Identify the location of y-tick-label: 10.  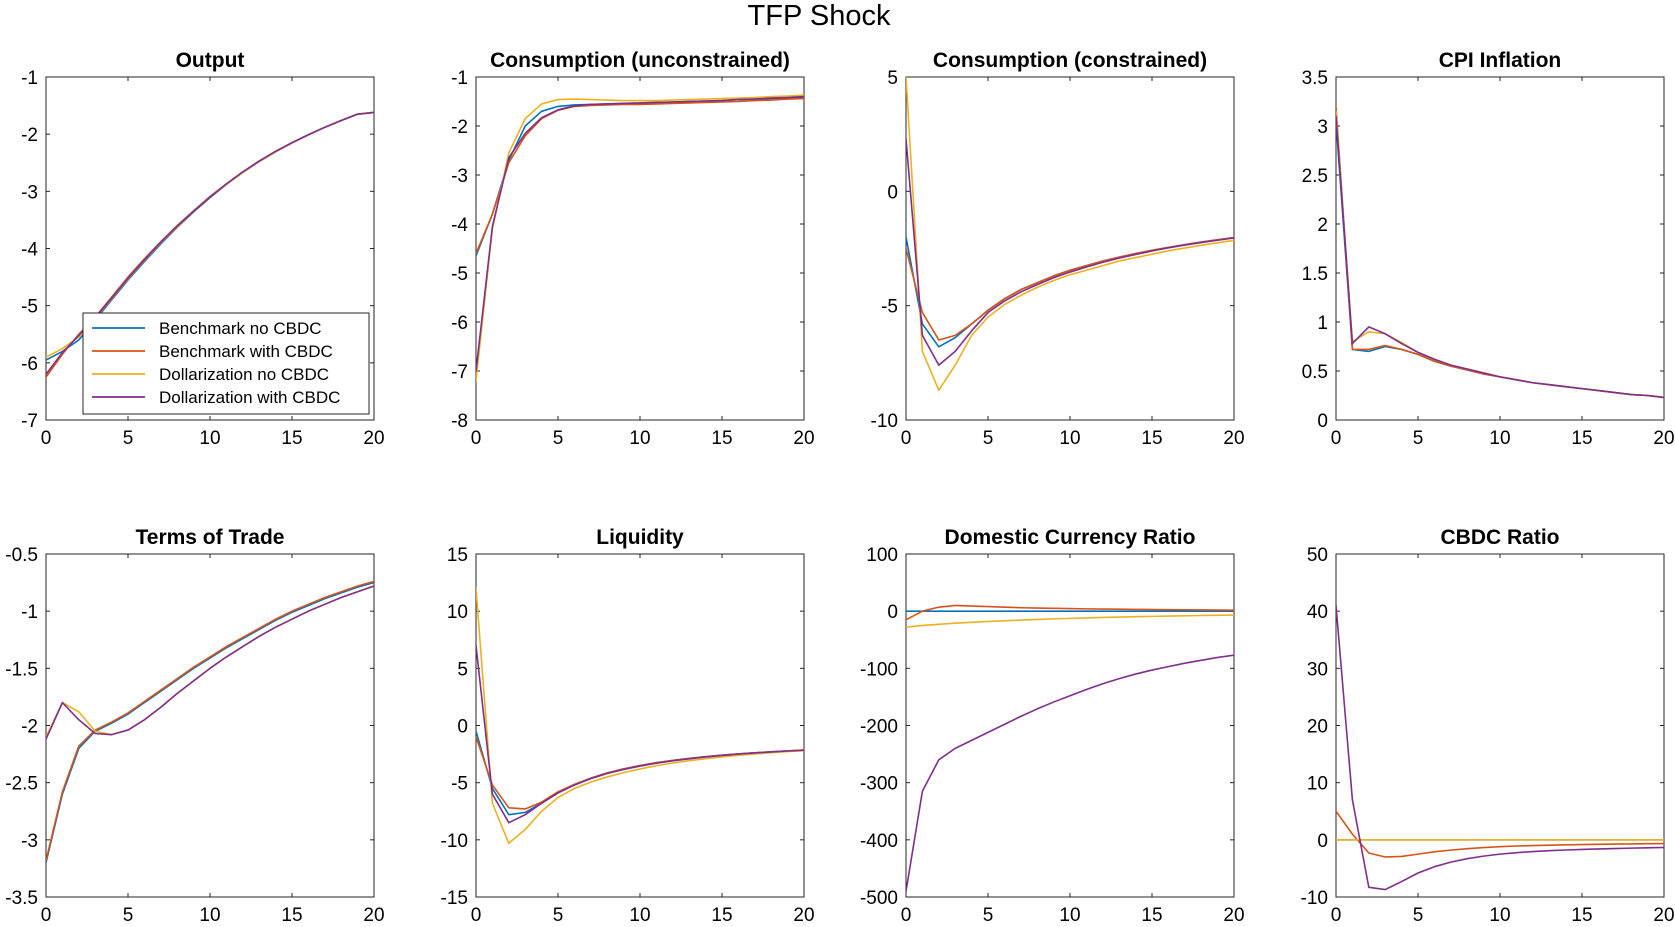
(457, 612).